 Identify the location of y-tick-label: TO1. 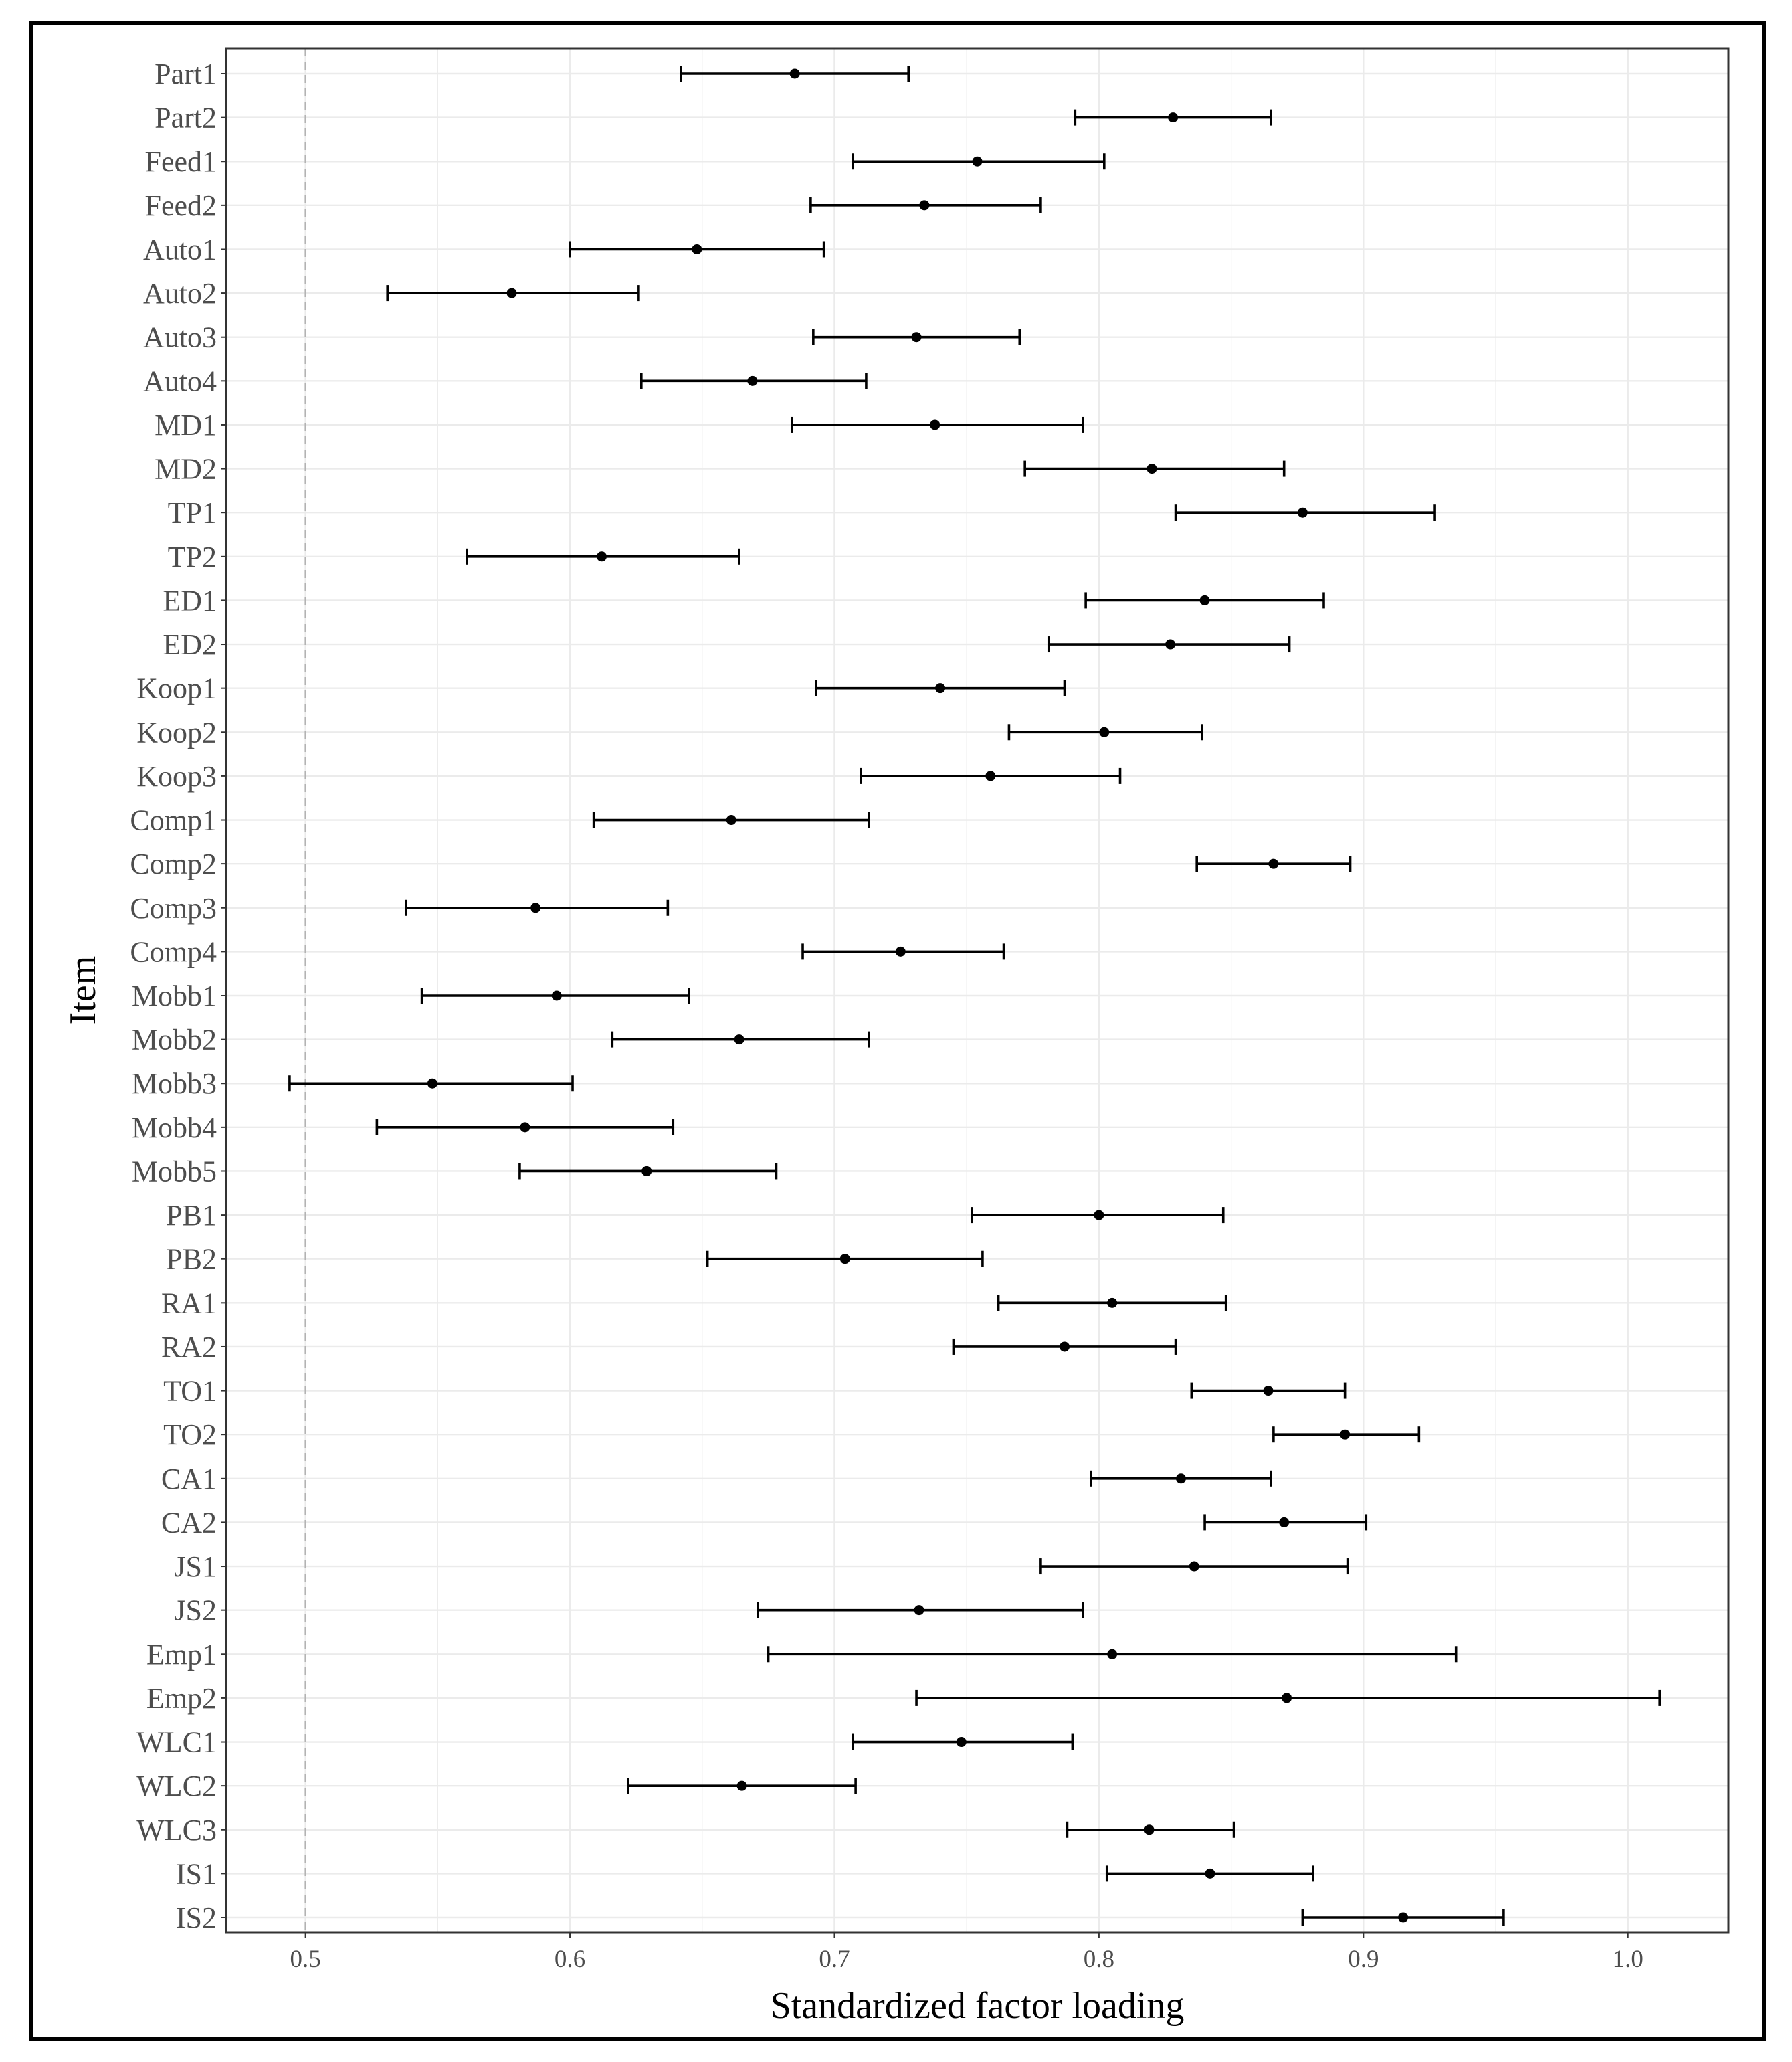
(190, 1391).